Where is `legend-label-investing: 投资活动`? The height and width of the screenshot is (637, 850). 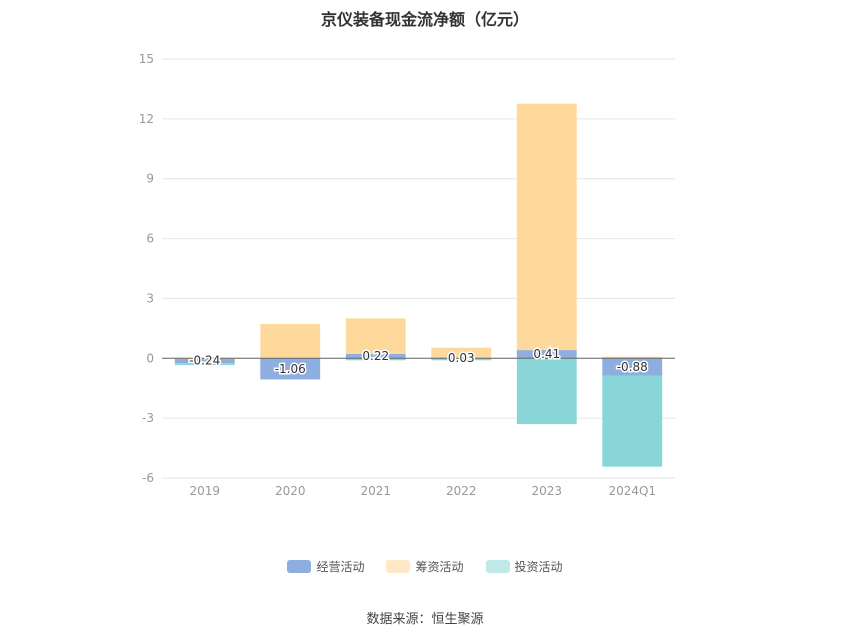 legend-label-investing: 投资活动 is located at coordinates (538, 567).